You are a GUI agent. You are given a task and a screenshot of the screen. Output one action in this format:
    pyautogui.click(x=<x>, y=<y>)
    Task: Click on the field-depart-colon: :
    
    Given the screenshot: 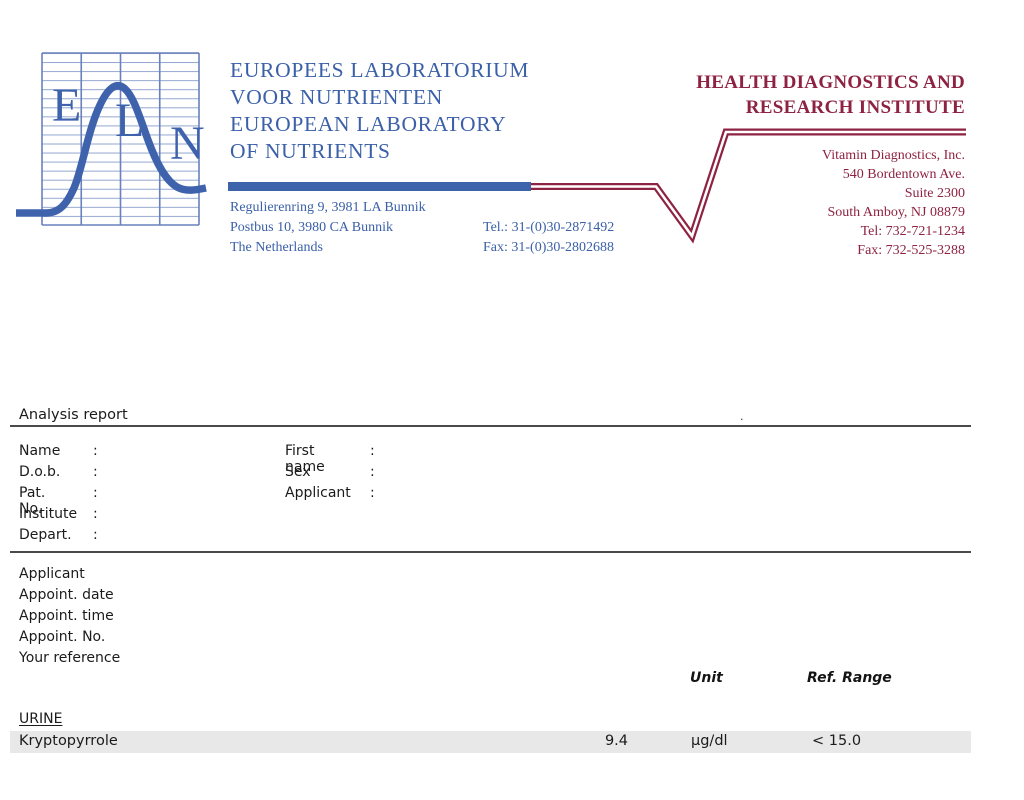 What is the action you would take?
    pyautogui.click(x=95, y=535)
    